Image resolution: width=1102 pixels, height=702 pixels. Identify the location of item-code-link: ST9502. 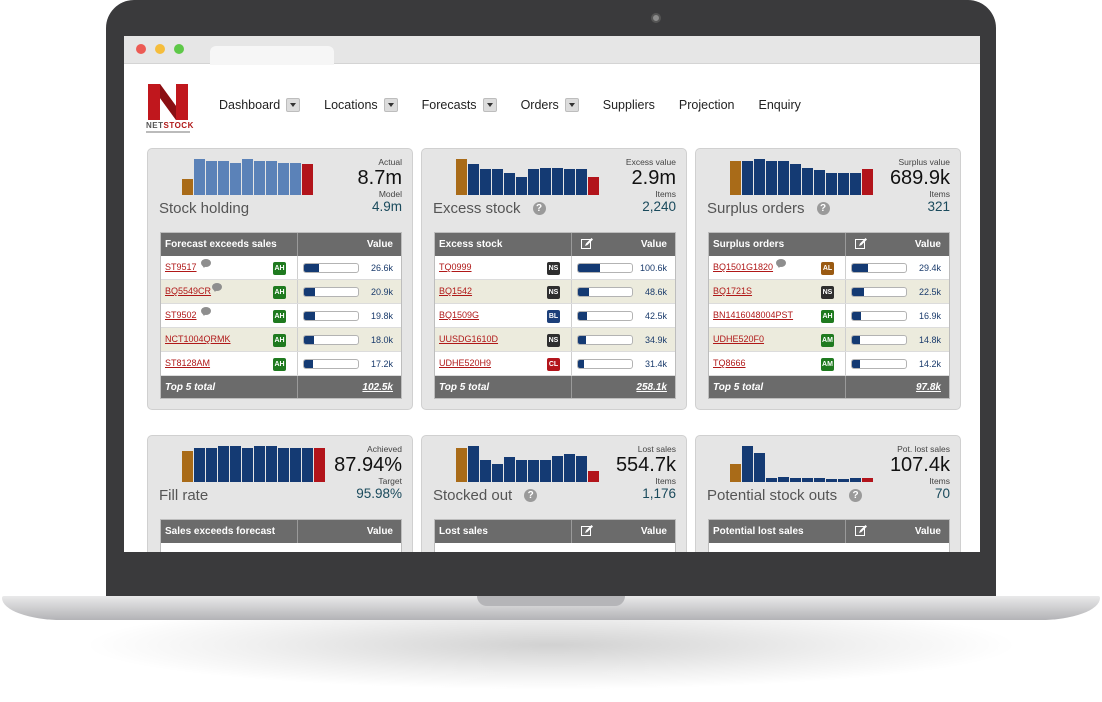
(181, 315).